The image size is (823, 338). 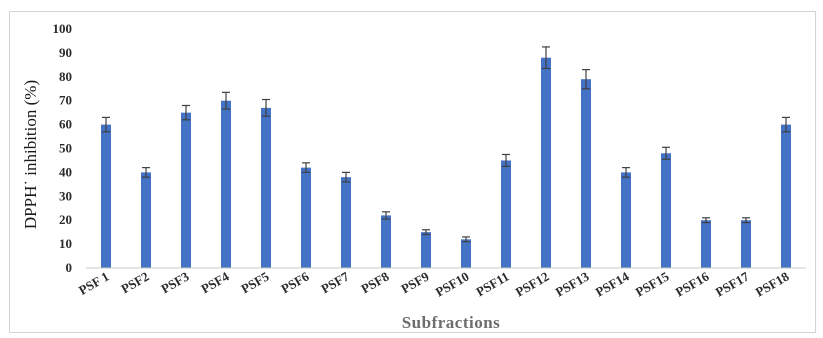 What do you see at coordinates (65, 148) in the screenshot?
I see `y-tick-label: 50` at bounding box center [65, 148].